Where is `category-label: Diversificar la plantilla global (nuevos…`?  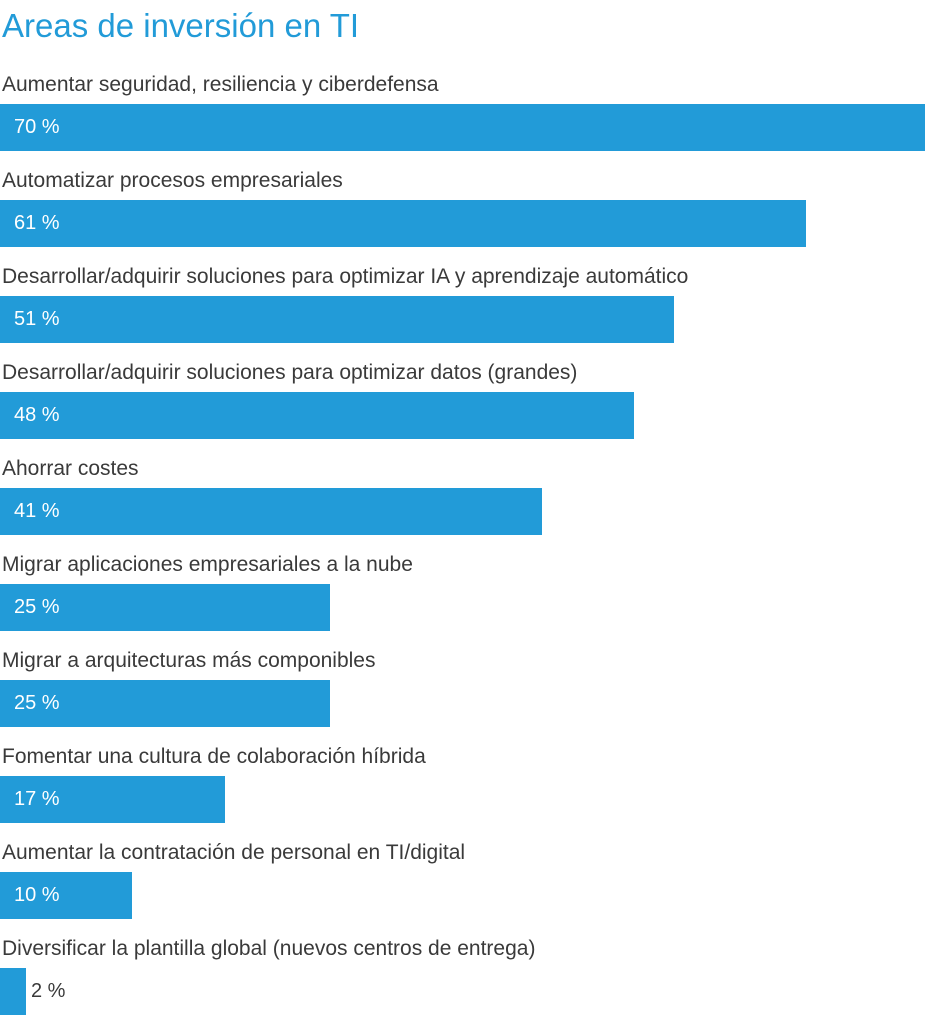
category-label: Diversificar la plantilla global (nuevos… is located at coordinates (269, 948).